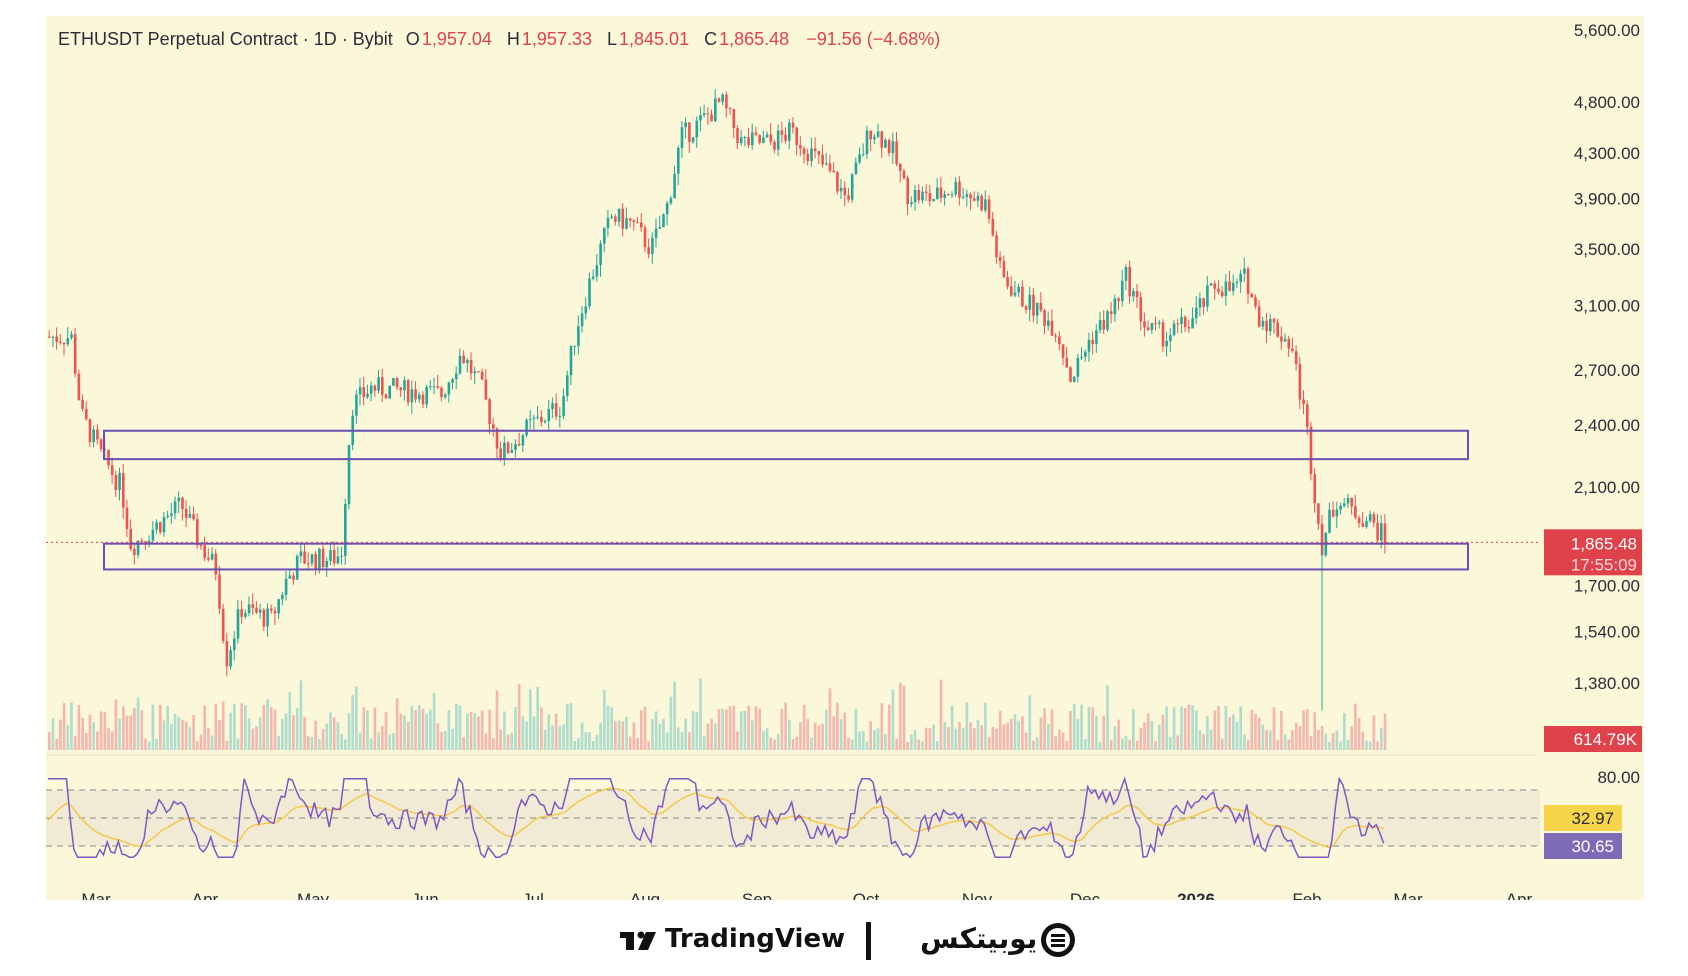 The height and width of the screenshot is (976, 1688). Describe the element at coordinates (1607, 199) in the screenshot. I see `price-tick-label: 3,900.00` at that location.